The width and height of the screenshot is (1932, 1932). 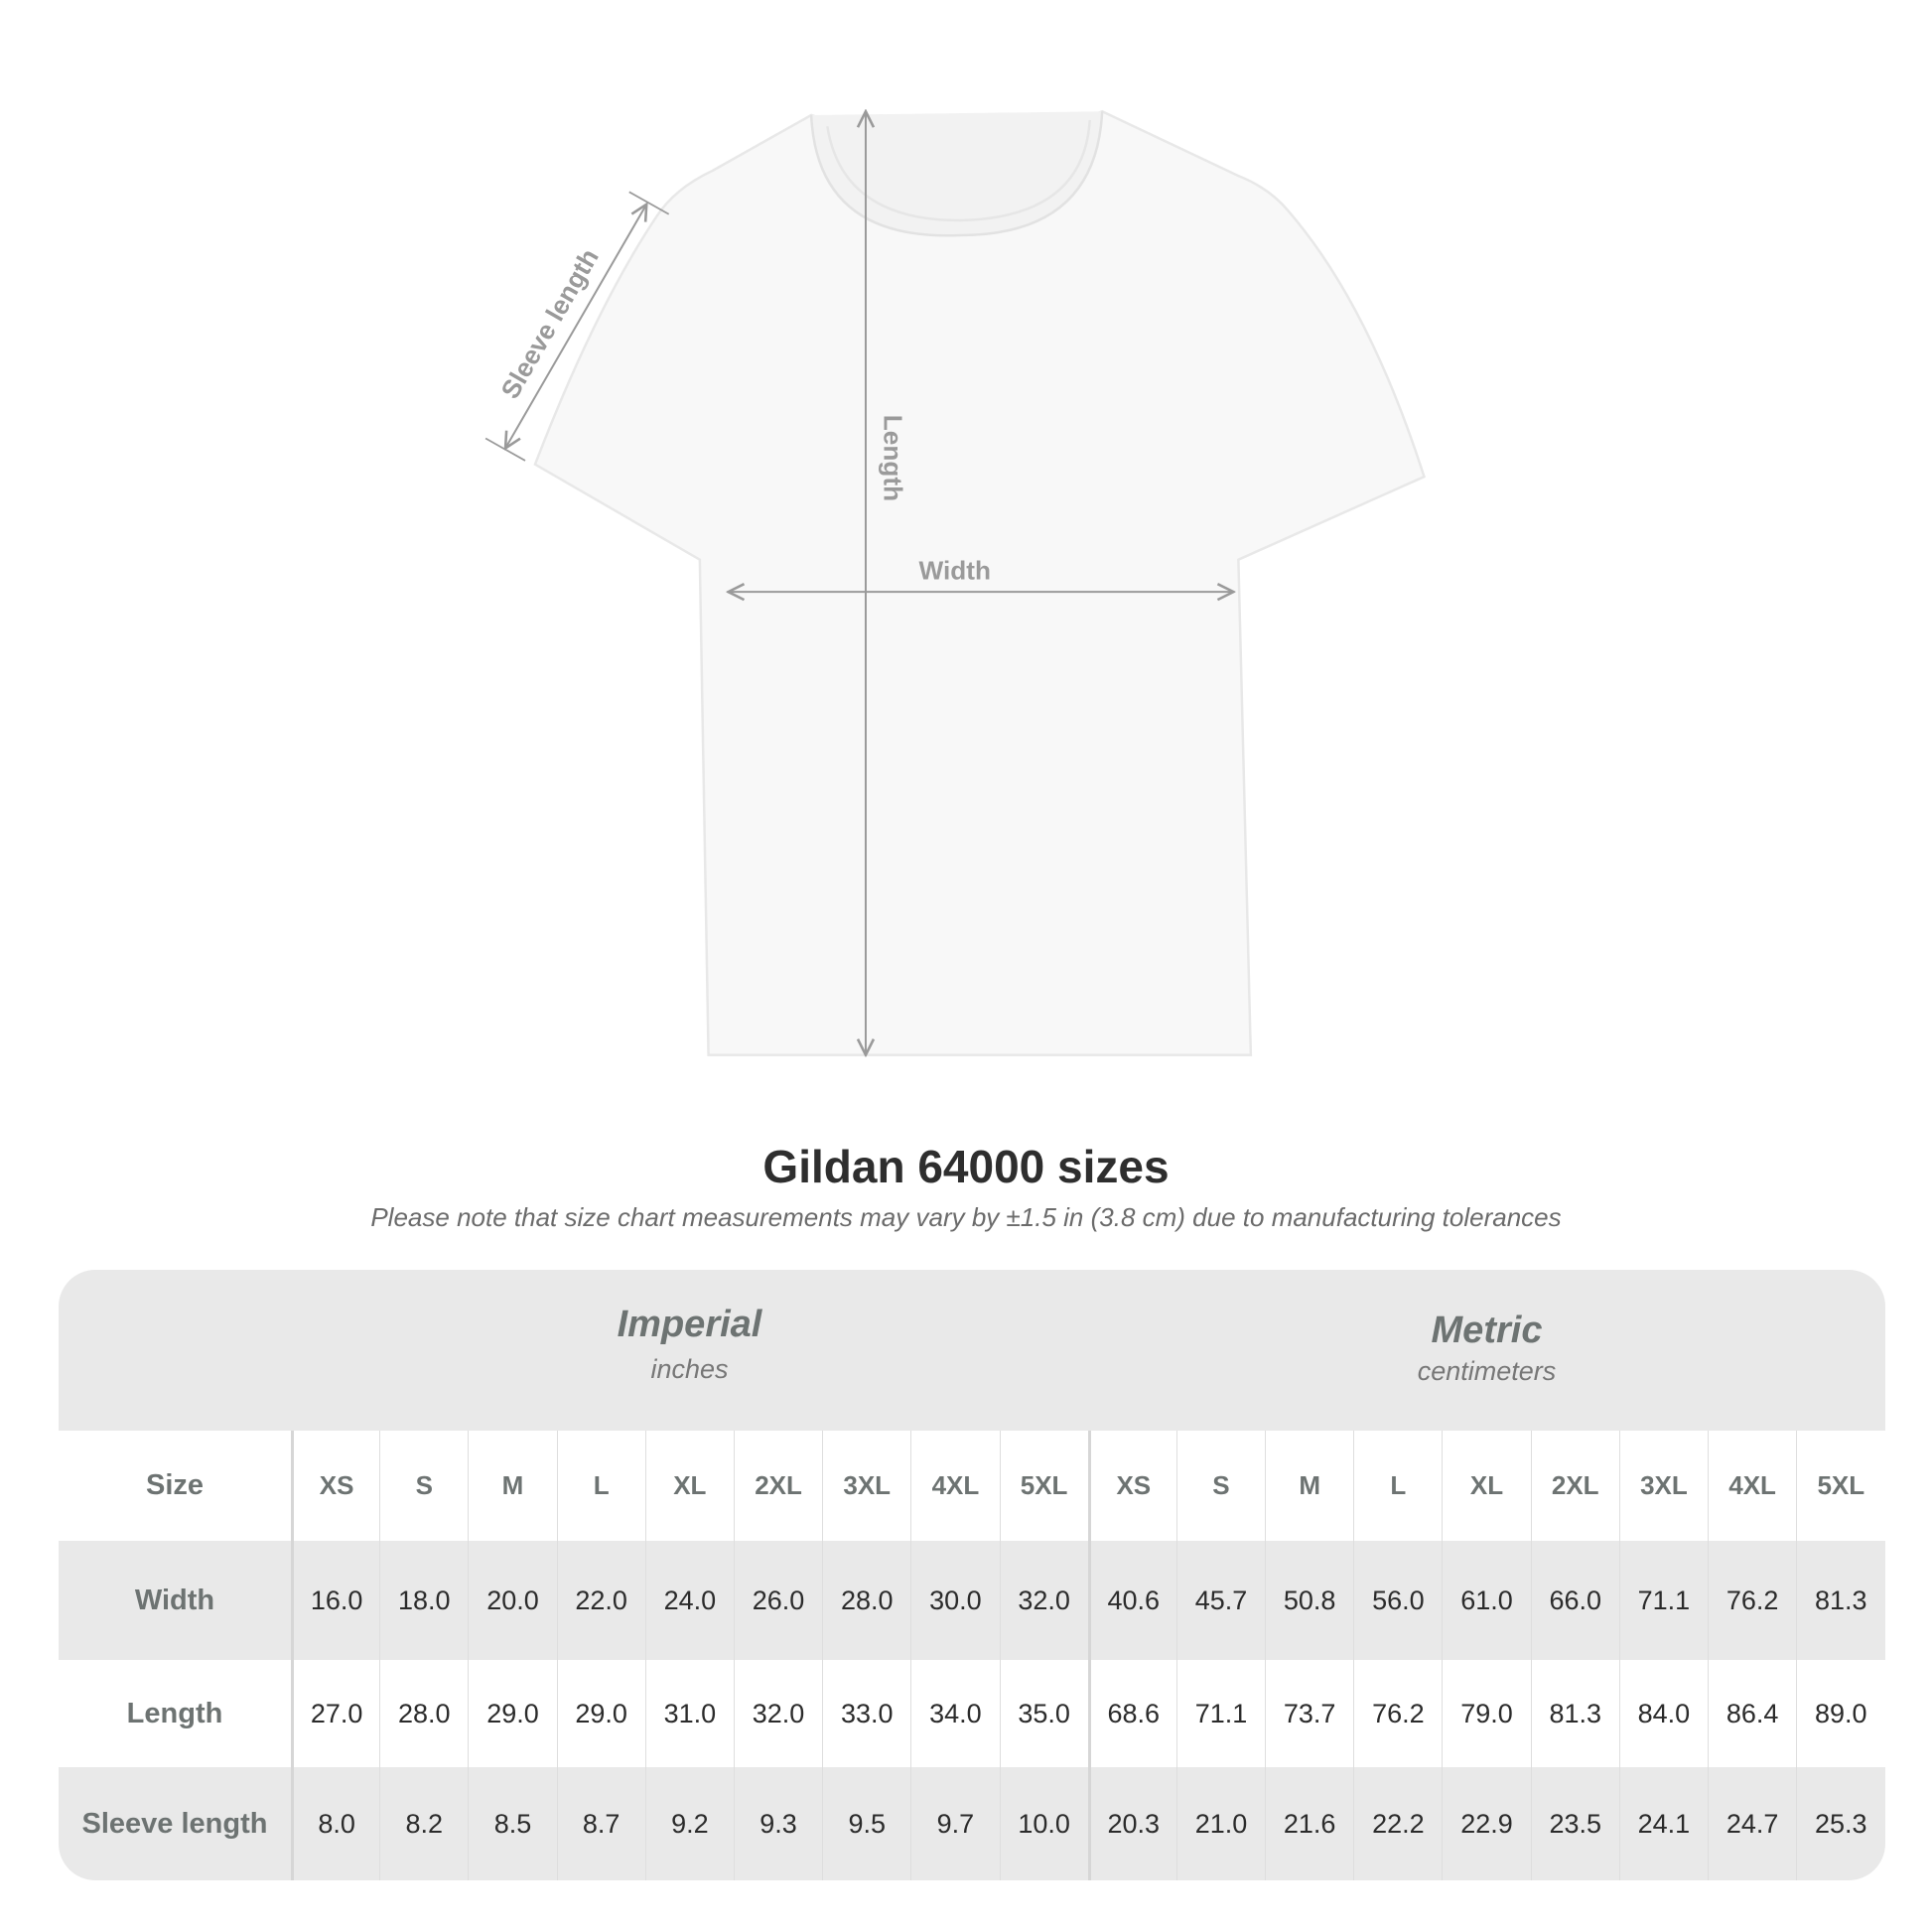 What do you see at coordinates (1840, 1714) in the screenshot?
I see `table-cell: 89.0` at bounding box center [1840, 1714].